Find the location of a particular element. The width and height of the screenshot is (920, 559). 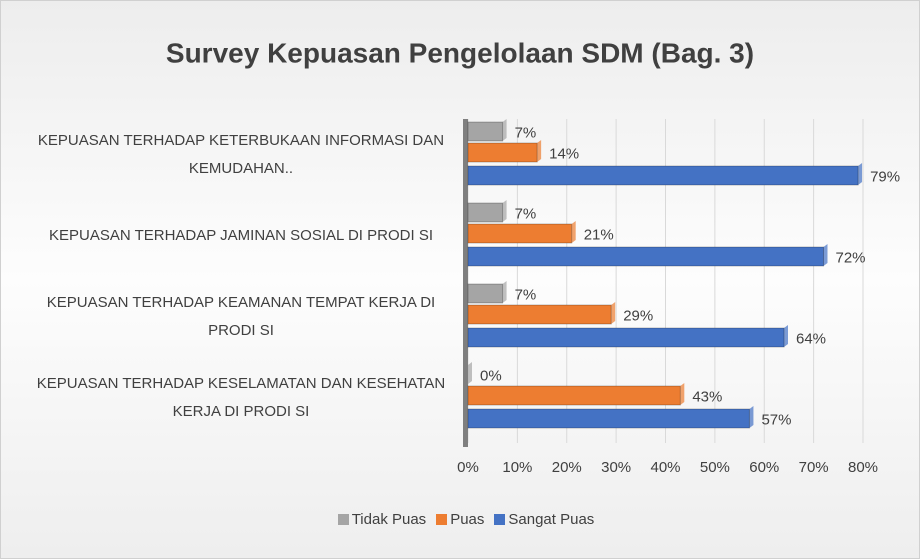

legend-label: Tidak Puas is located at coordinates (389, 519).